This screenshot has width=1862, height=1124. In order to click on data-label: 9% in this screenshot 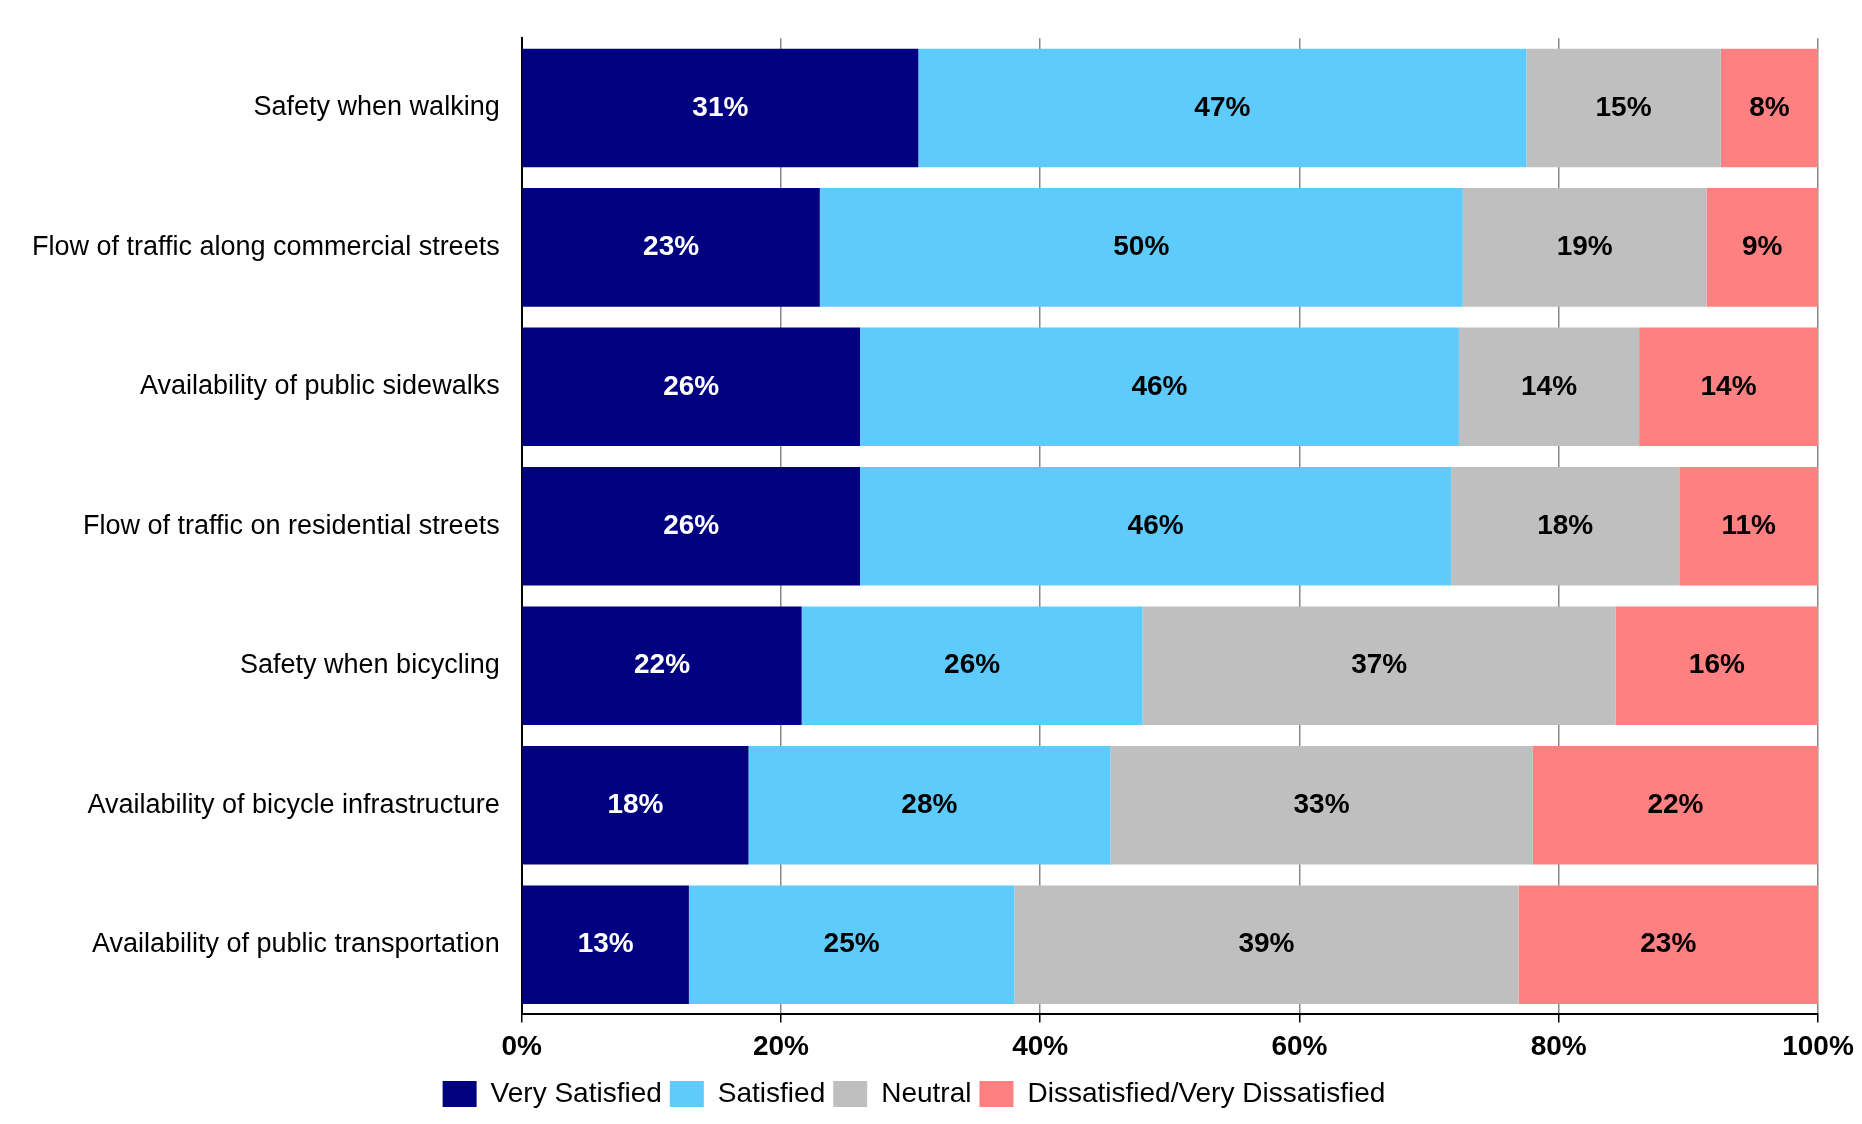, I will do `click(1762, 246)`.